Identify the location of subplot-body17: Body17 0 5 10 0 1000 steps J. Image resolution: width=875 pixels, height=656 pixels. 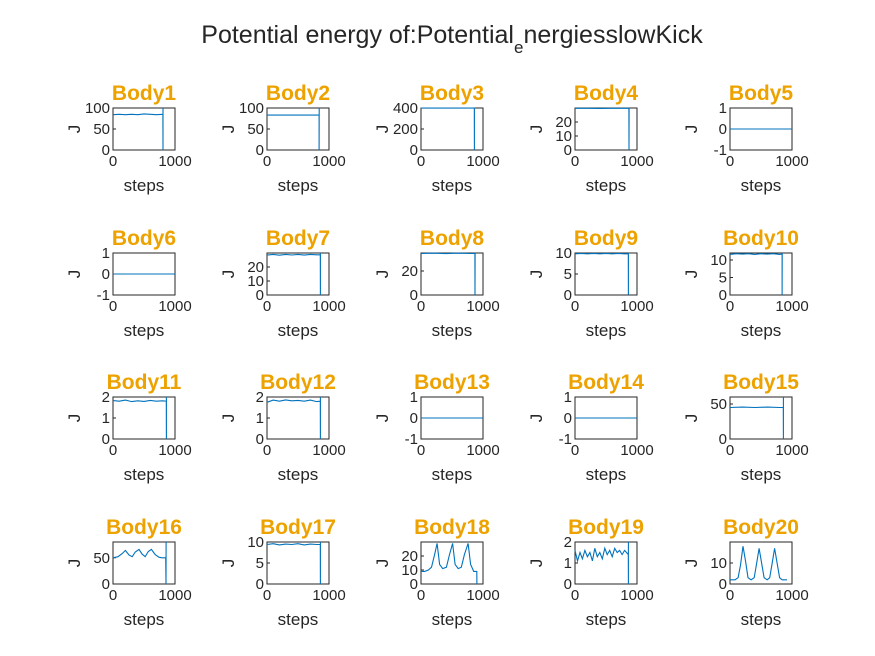
(282, 572).